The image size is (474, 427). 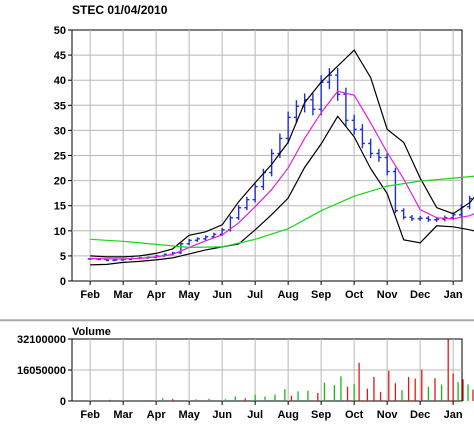 I want to click on volume-xtick-label: Apr, so click(x=157, y=415).